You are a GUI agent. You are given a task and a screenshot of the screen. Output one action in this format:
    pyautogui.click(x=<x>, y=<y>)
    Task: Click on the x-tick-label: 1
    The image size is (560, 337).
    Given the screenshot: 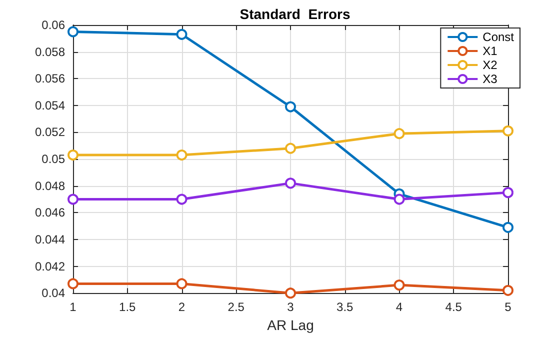 What is the action you would take?
    pyautogui.click(x=73, y=307)
    